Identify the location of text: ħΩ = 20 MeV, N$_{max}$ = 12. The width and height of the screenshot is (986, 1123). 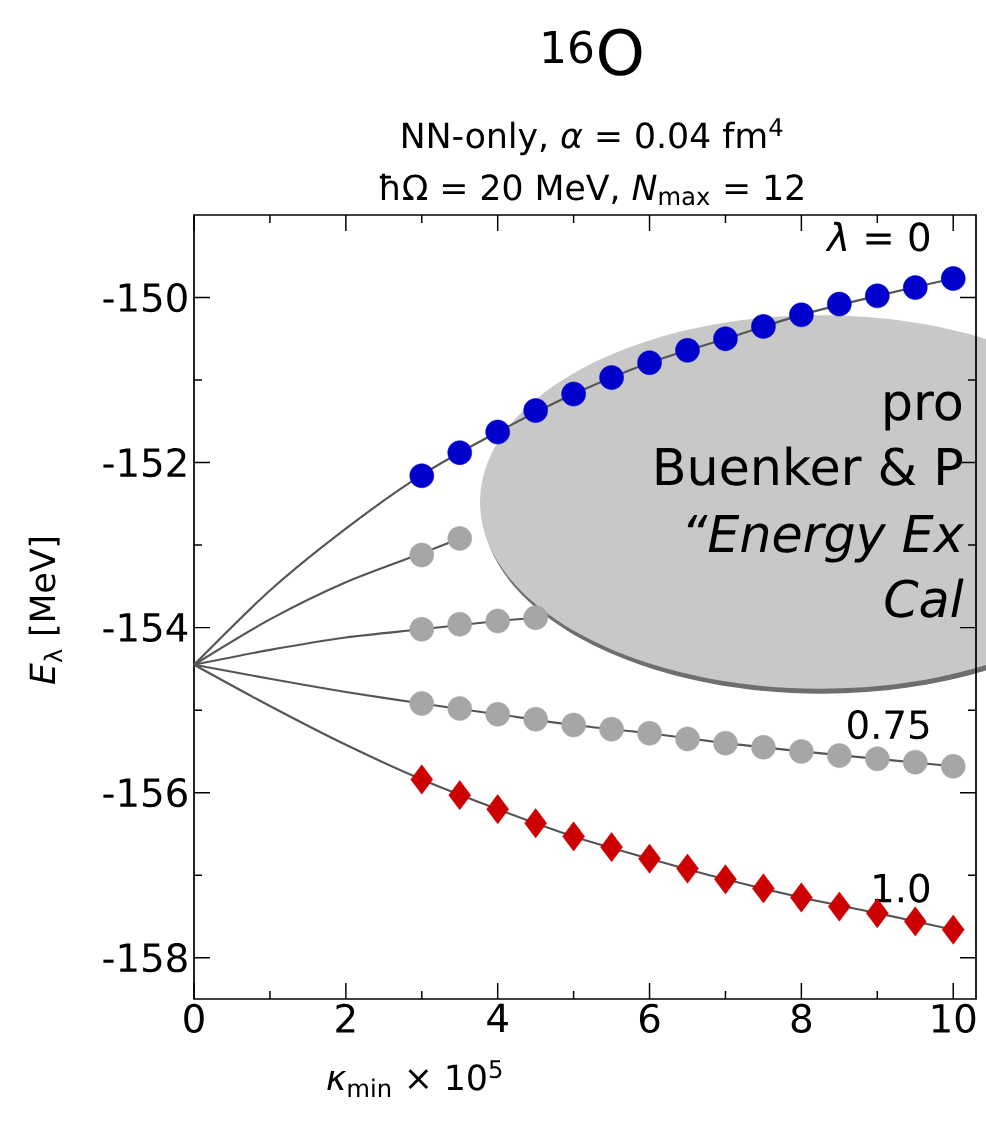
(591, 189).